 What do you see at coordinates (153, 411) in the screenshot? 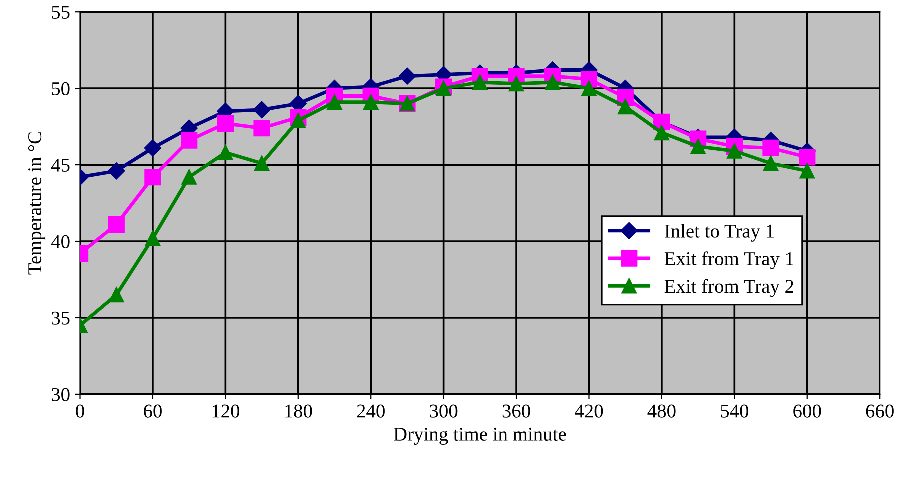
I see `x-tick-label: 60` at bounding box center [153, 411].